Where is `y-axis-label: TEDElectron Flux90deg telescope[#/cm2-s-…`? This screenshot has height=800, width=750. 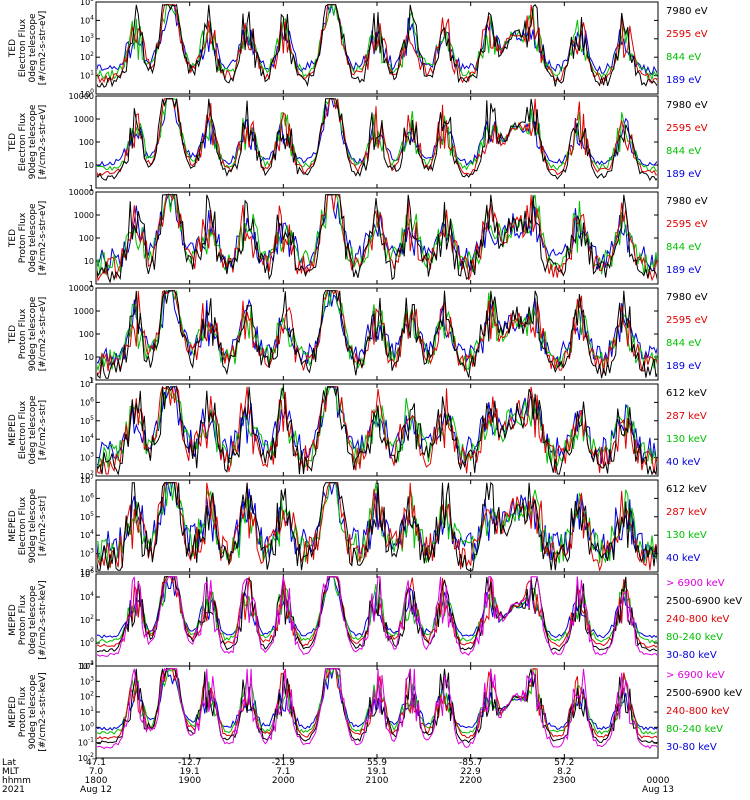 y-axis-label: TEDElectron Flux90deg telescope[#/cm2-s-… is located at coordinates (28, 141).